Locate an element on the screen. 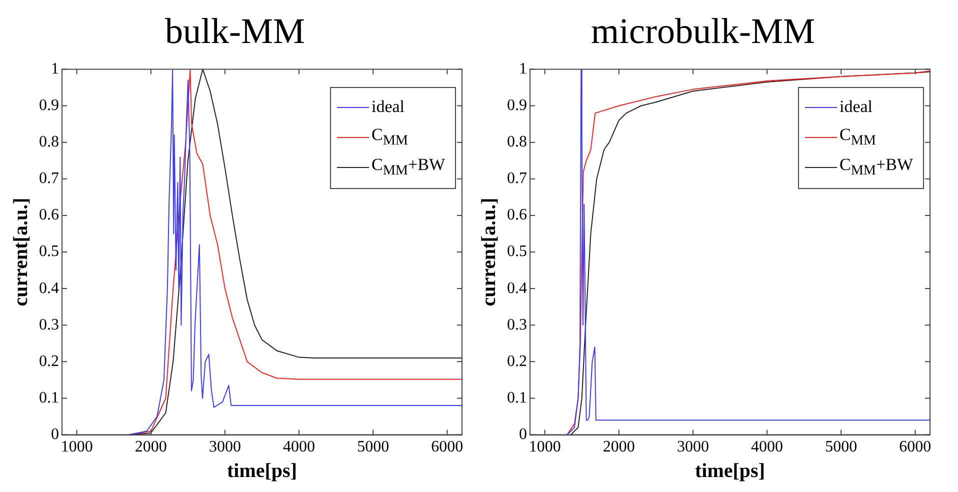 The image size is (958, 492). chart-title: bulk-MM is located at coordinates (235, 31).